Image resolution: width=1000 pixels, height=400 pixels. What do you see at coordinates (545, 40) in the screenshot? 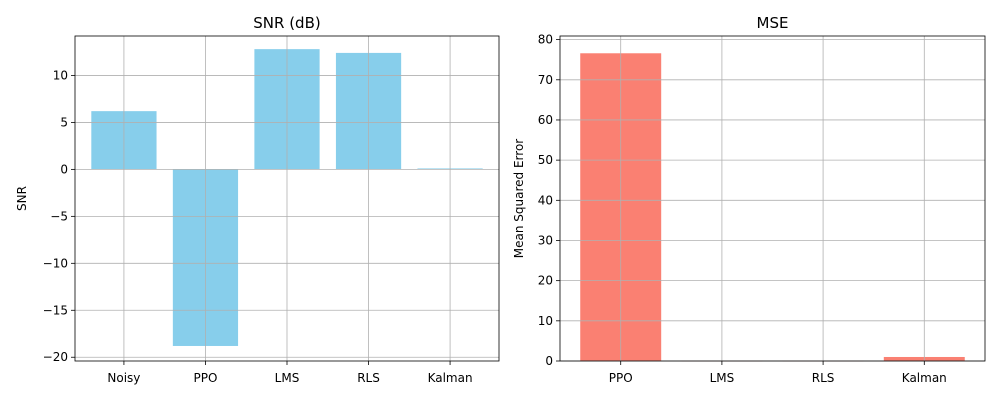
I see `undefined-y-tick-label: 80` at bounding box center [545, 40].